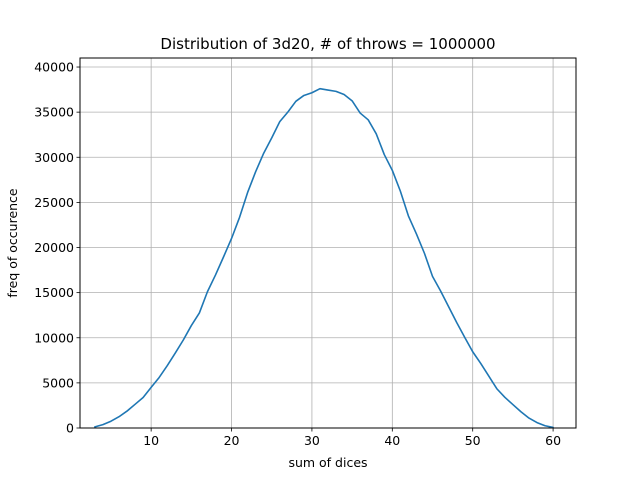  What do you see at coordinates (54, 157) in the screenshot?
I see `y-tick-label: 30000` at bounding box center [54, 157].